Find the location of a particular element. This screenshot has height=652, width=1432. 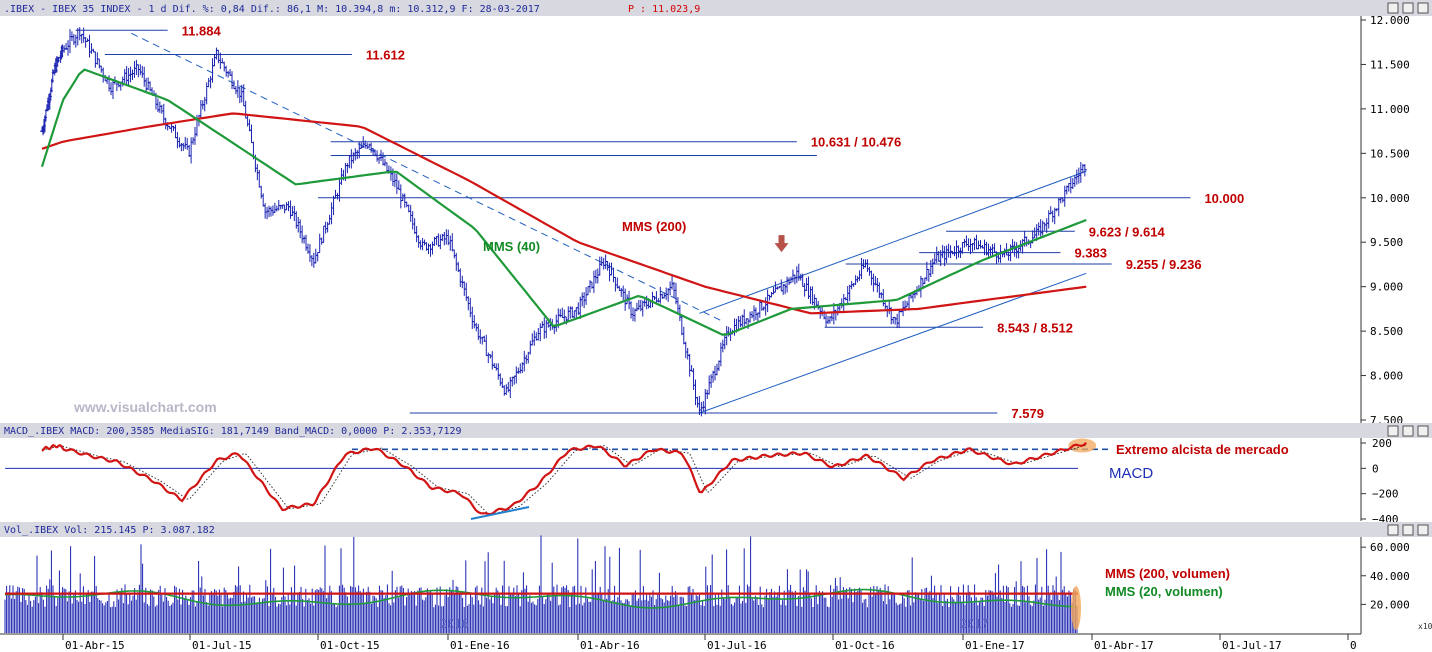

level-label: 11.884 is located at coordinates (202, 30).